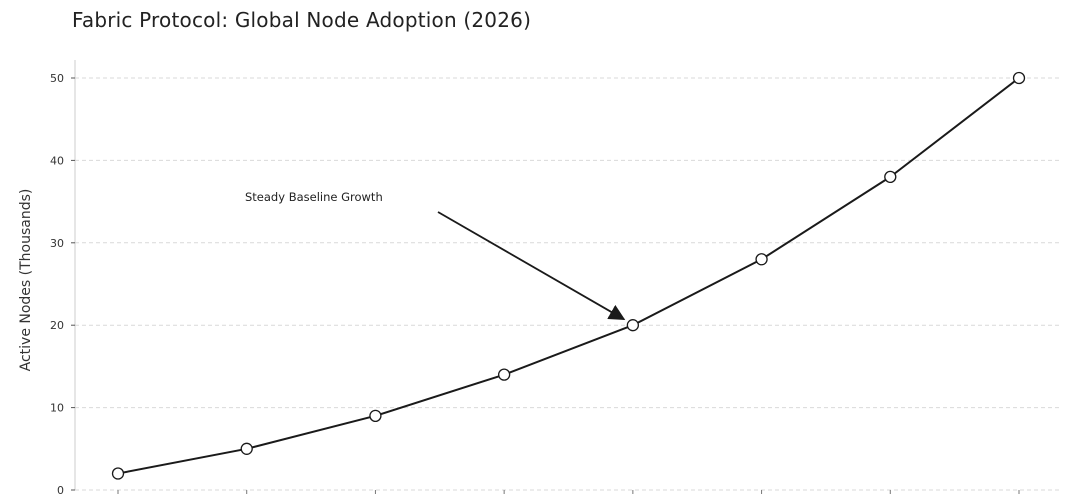 This screenshot has width=1080, height=494. What do you see at coordinates (57, 408) in the screenshot?
I see `y-tick-label: 10` at bounding box center [57, 408].